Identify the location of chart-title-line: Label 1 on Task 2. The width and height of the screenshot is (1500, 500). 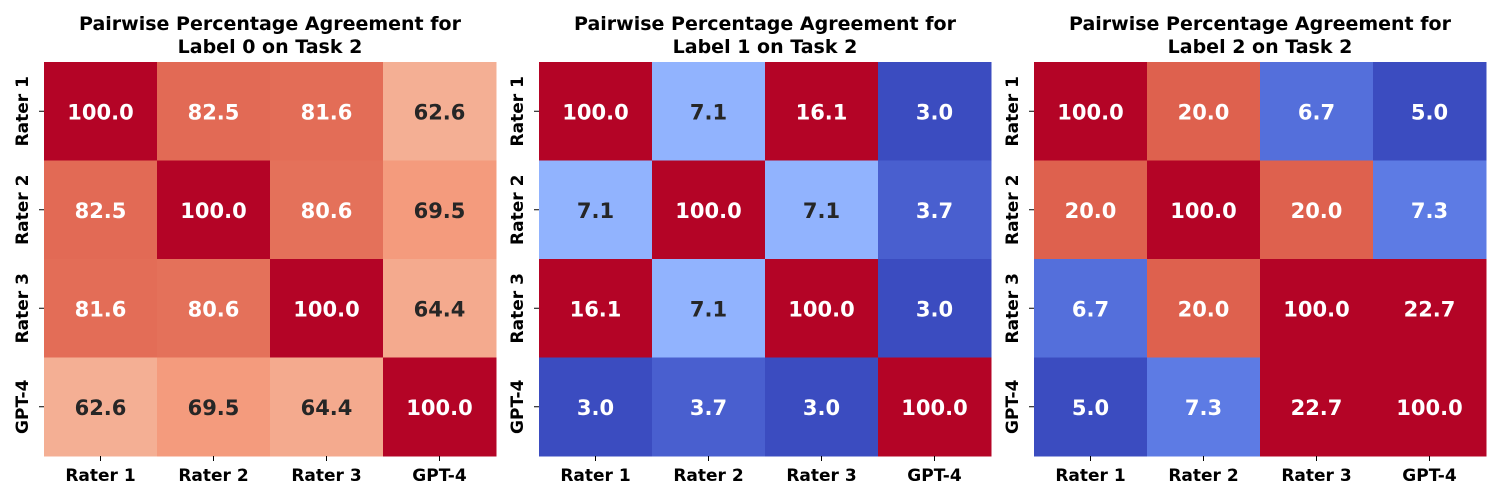
(765, 47).